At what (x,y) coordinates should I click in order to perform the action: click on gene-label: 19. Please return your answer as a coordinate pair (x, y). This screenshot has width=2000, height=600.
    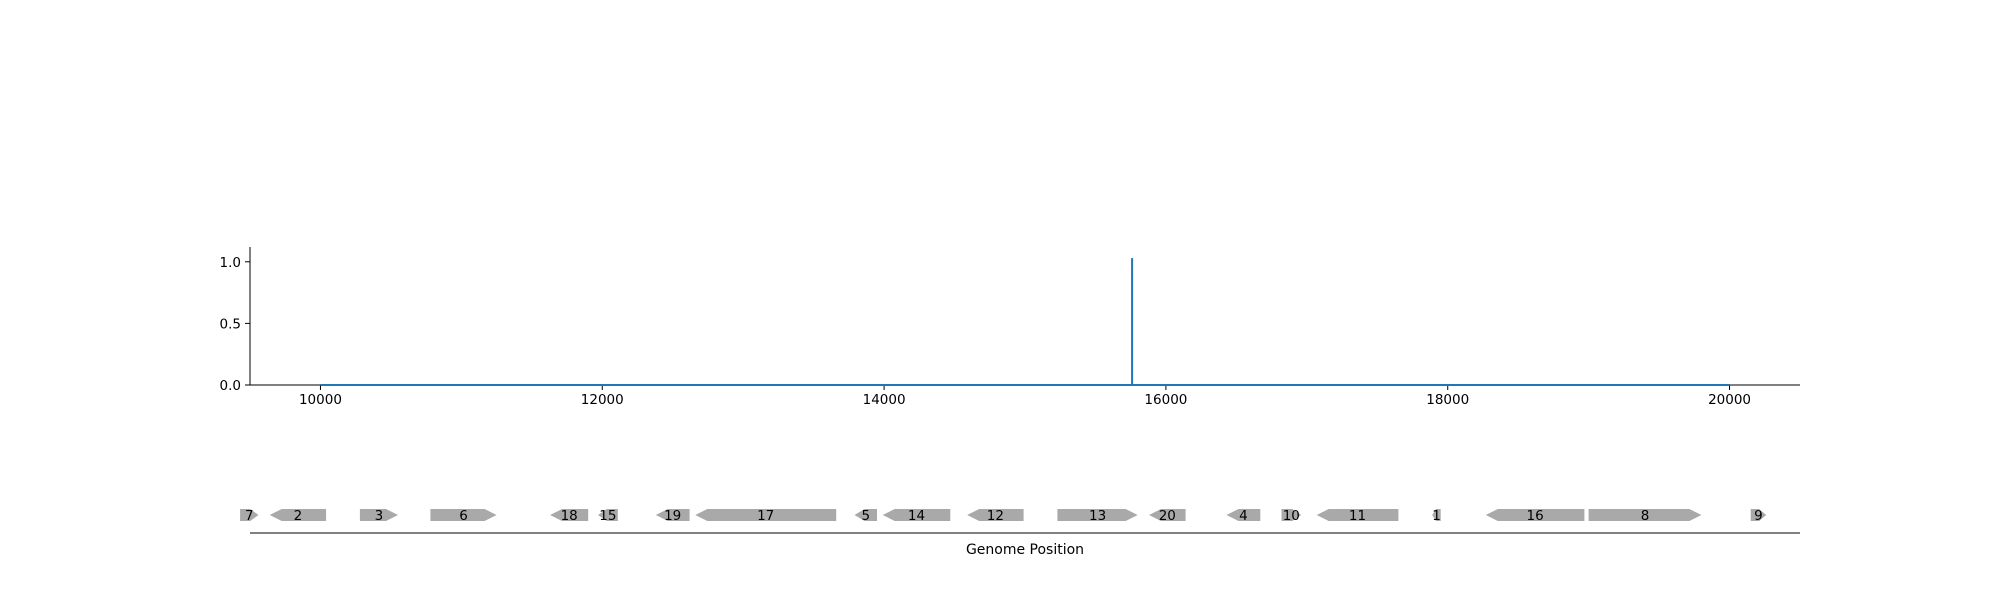
    Looking at the image, I should click on (672, 516).